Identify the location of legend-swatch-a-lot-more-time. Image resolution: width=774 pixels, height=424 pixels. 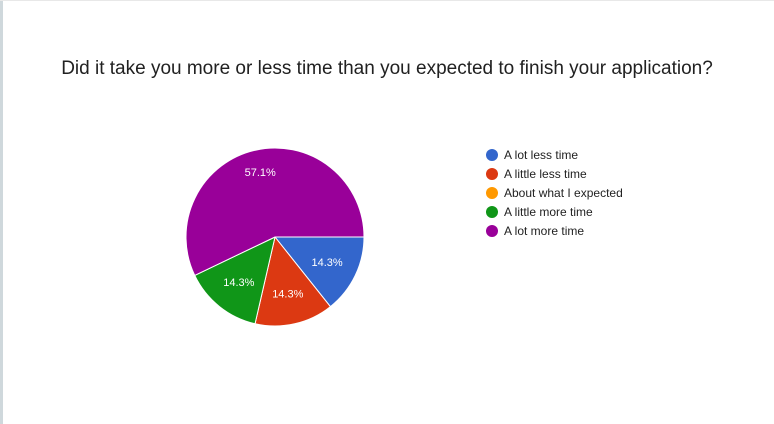
(492, 230).